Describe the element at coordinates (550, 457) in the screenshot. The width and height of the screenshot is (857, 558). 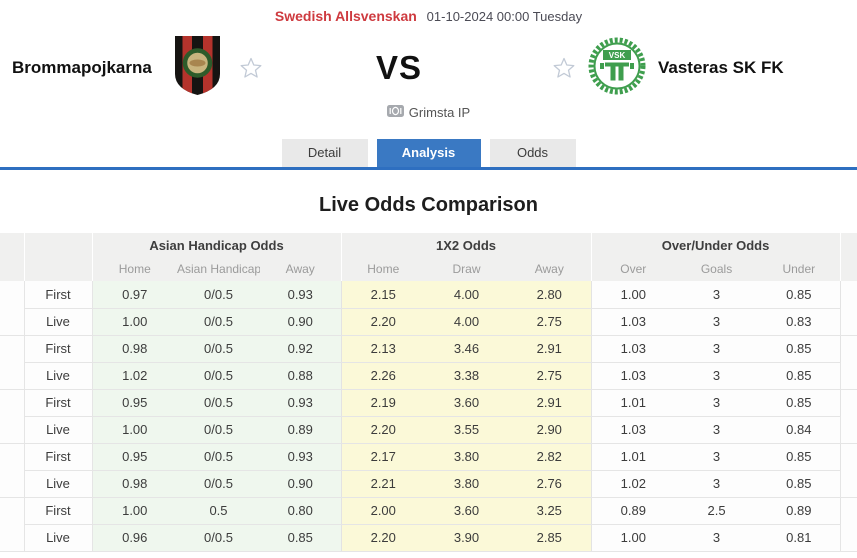
I see `odds-value: 2.82` at that location.